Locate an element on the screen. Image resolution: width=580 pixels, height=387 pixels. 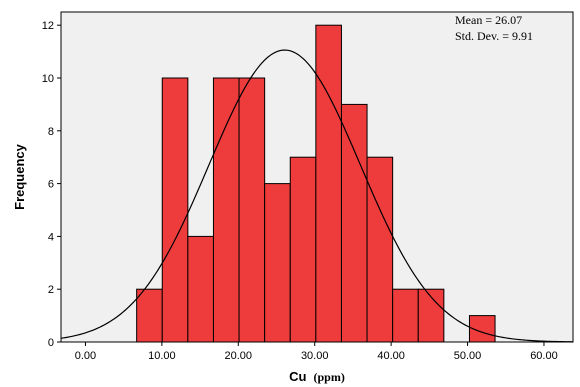
x-tick-label: 0.00 is located at coordinates (85, 356).